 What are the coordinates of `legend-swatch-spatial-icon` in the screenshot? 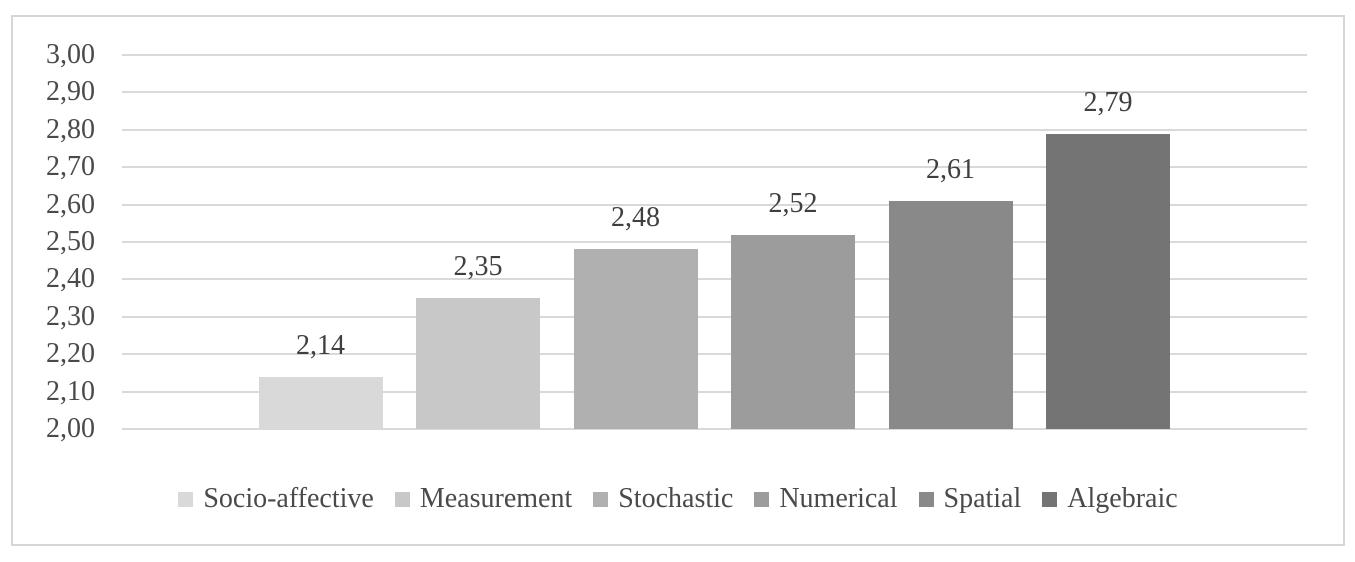 It's located at (926, 499).